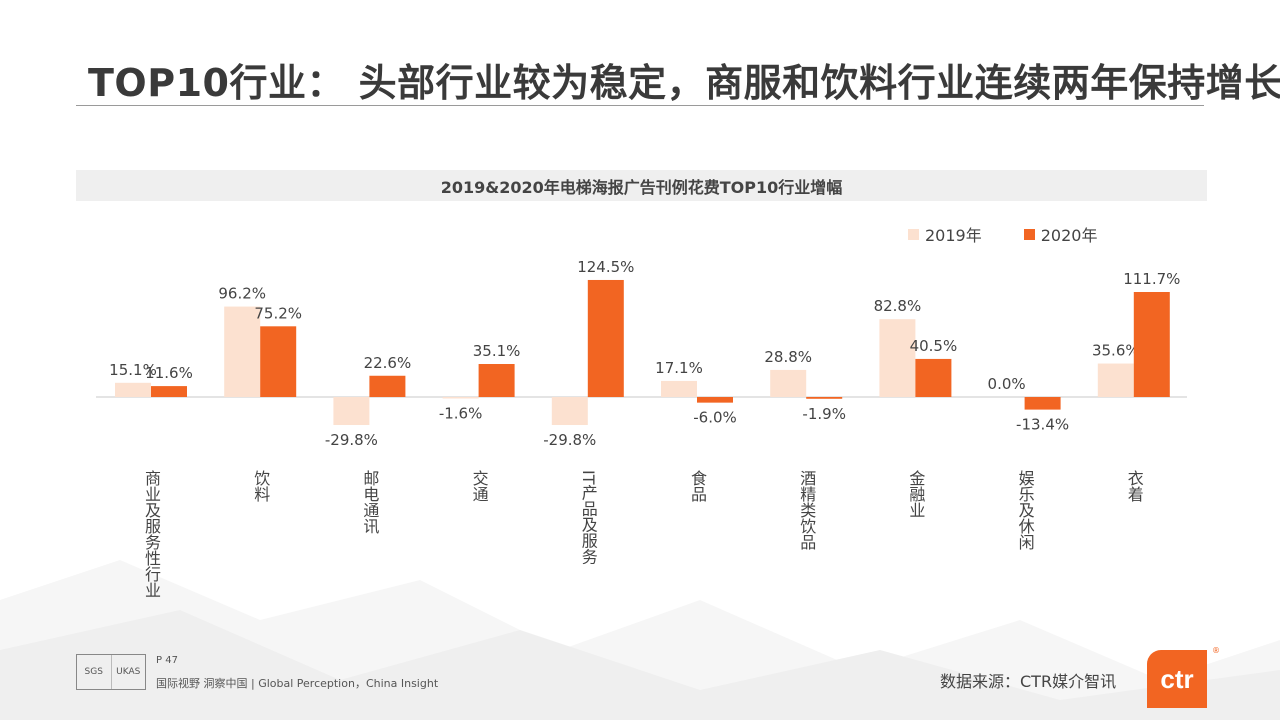 This screenshot has width=1280, height=720. What do you see at coordinates (807, 510) in the screenshot?
I see `category-label-6: 酒精类饮品` at bounding box center [807, 510].